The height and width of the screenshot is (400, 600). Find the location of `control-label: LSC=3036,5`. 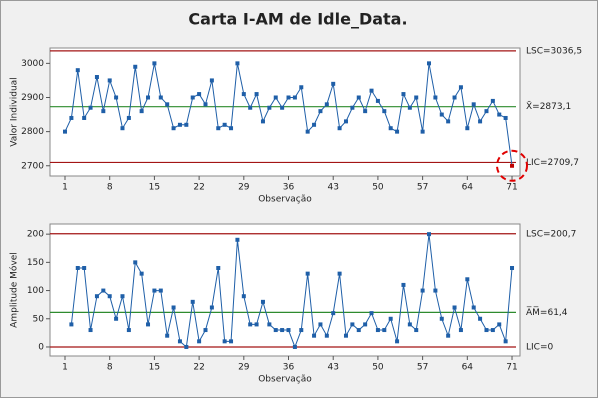

control-label: LSC=3036,5 is located at coordinates (554, 51).